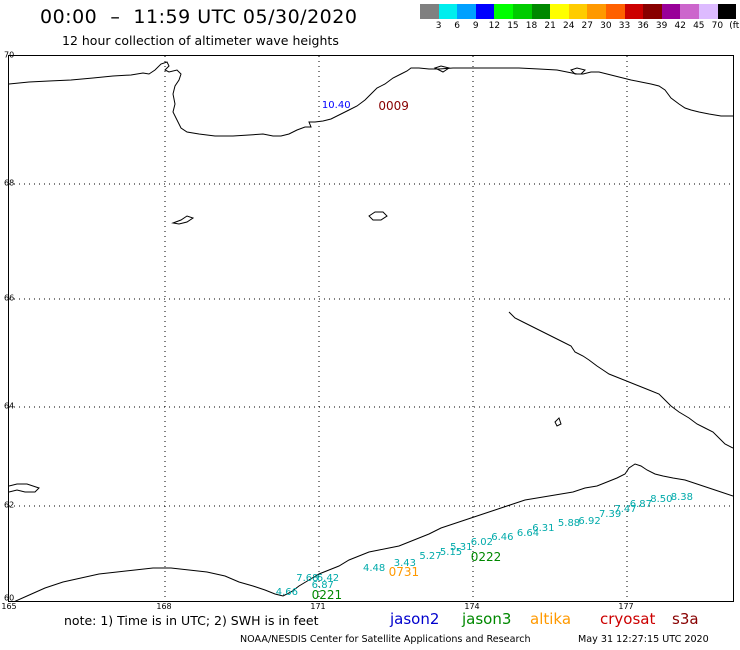 This screenshot has height=650, width=740. What do you see at coordinates (164, 606) in the screenshot?
I see `lon-label: 168` at bounding box center [164, 606].